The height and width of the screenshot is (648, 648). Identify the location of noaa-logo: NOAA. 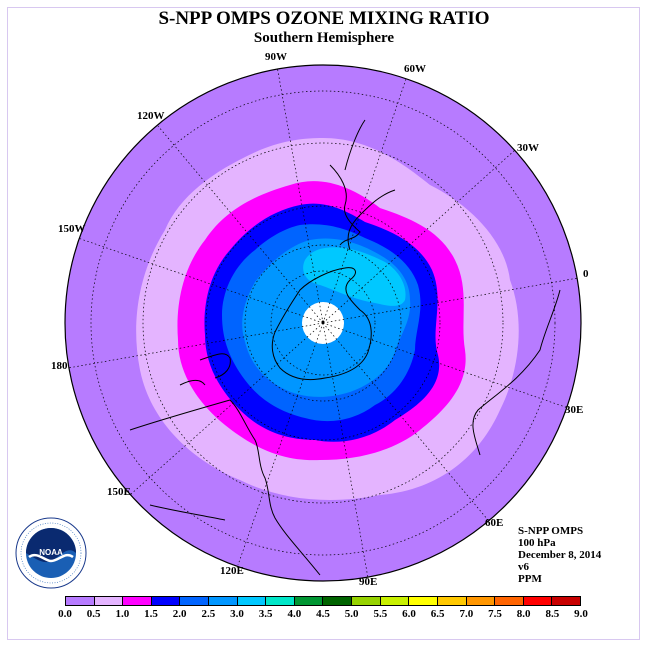
(51, 553).